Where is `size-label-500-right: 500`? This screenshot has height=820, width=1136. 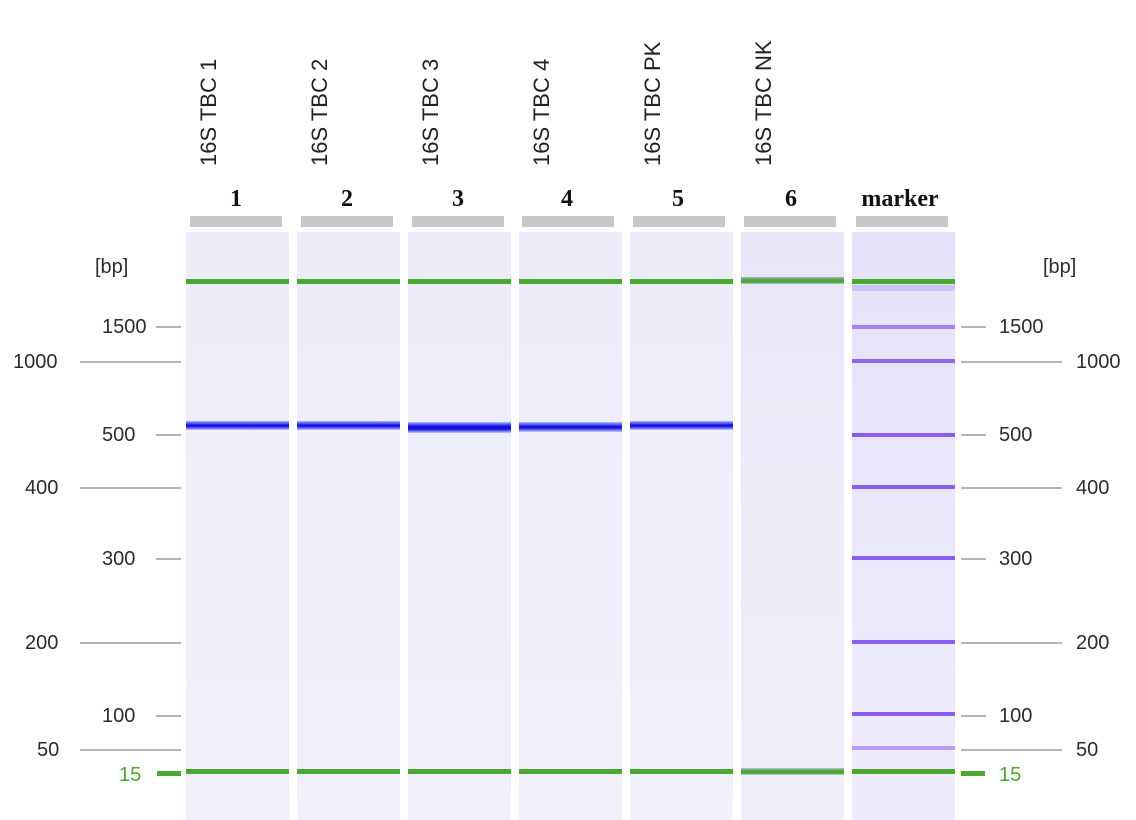 size-label-500-right: 500 is located at coordinates (1016, 435).